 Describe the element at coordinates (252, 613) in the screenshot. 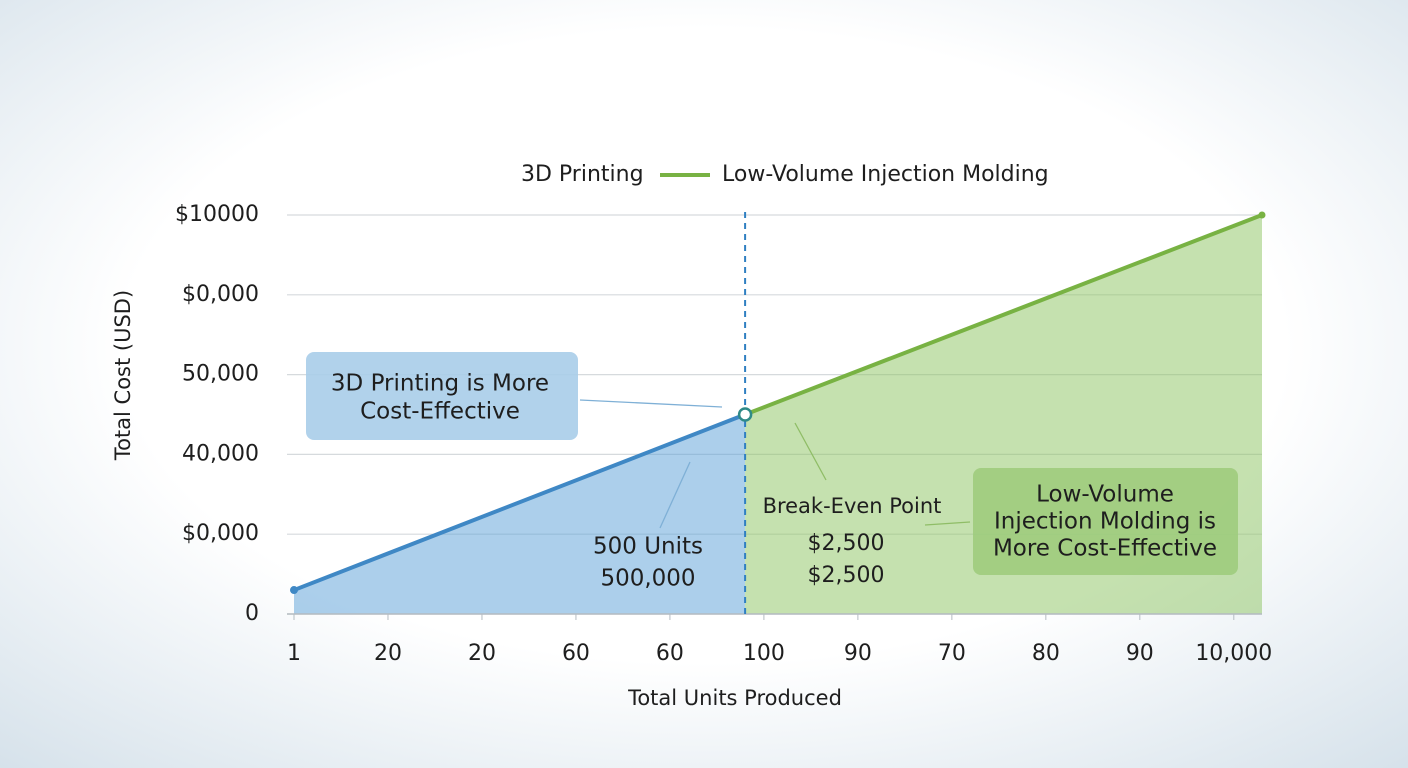

I see `y-tick-label: 0` at that location.